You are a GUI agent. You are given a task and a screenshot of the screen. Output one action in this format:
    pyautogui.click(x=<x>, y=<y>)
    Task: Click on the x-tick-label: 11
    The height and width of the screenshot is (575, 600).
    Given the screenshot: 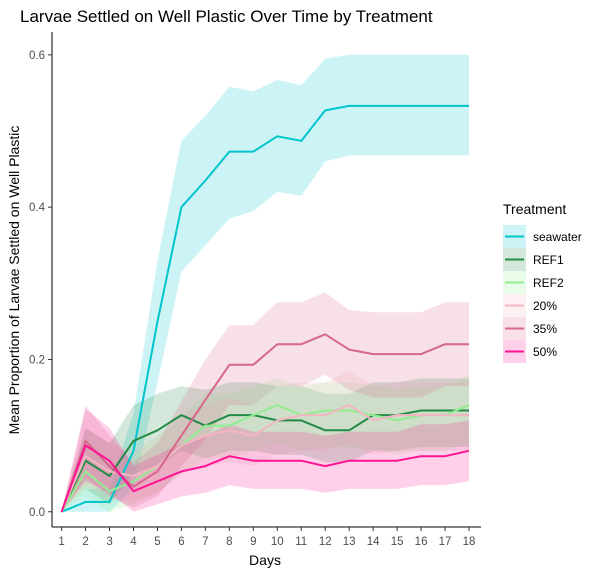 What is the action you would take?
    pyautogui.click(x=301, y=542)
    